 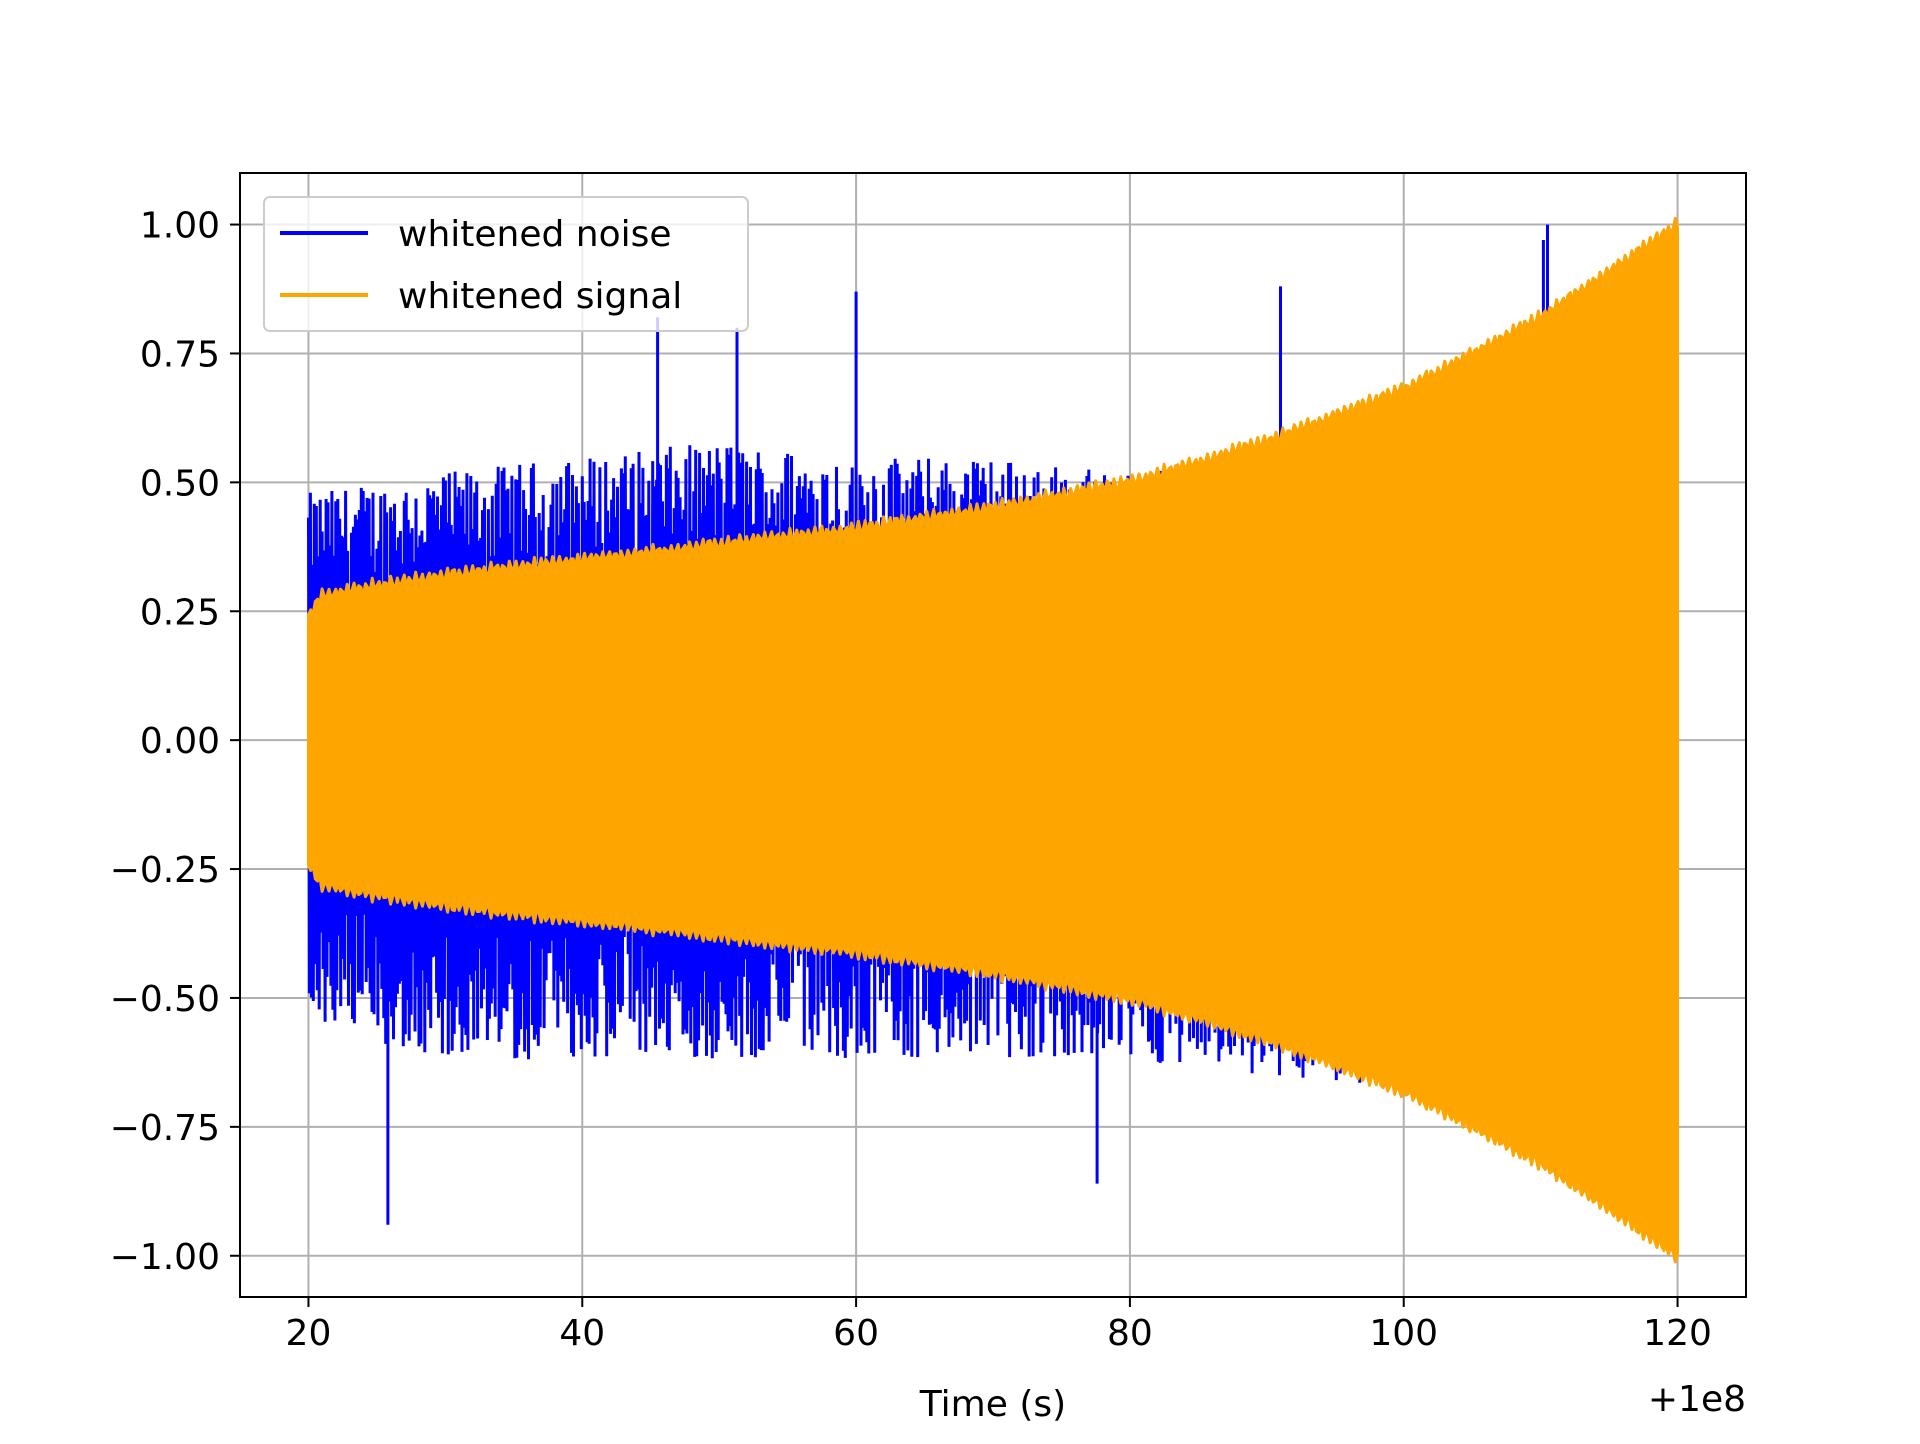 I want to click on y-tick-label: 0.75, so click(x=180, y=354).